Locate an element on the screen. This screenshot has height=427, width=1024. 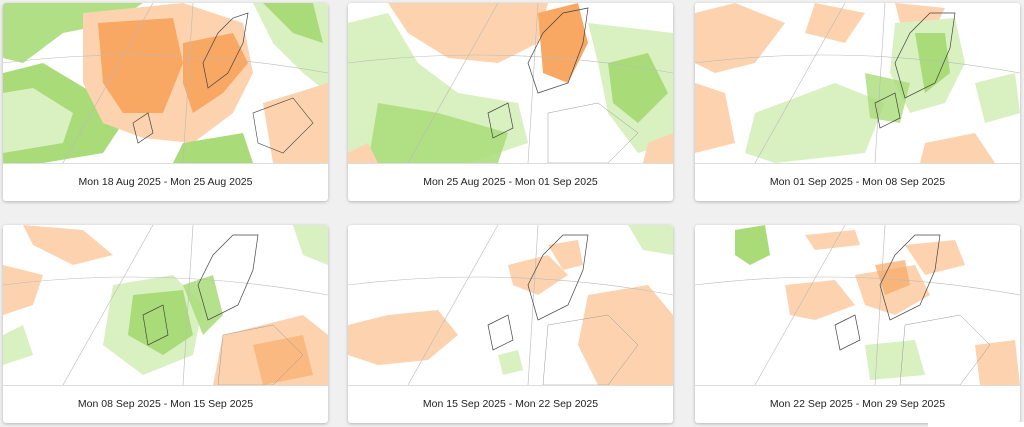
period-caption: Mon 01 Sep 2025 - Mon 08 Sep 2025 is located at coordinates (857, 182).